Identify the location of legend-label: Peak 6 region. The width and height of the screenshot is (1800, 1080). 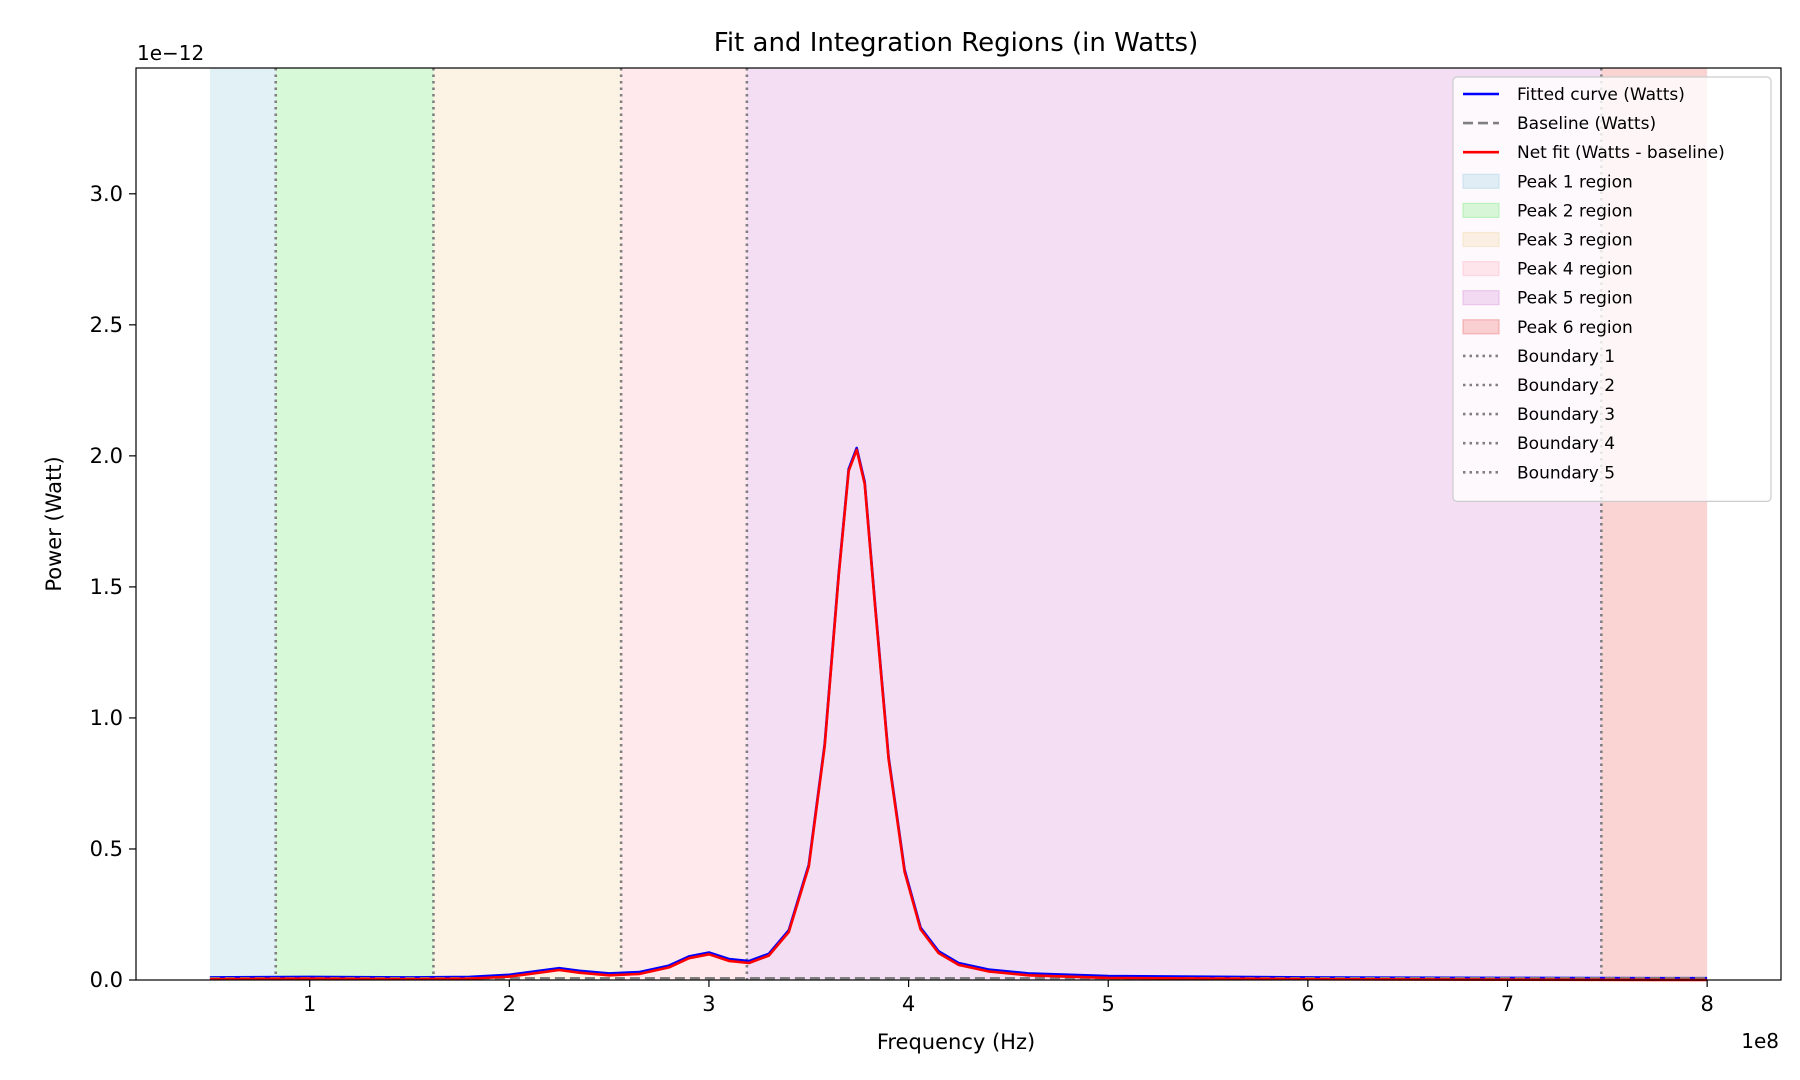
(1575, 328).